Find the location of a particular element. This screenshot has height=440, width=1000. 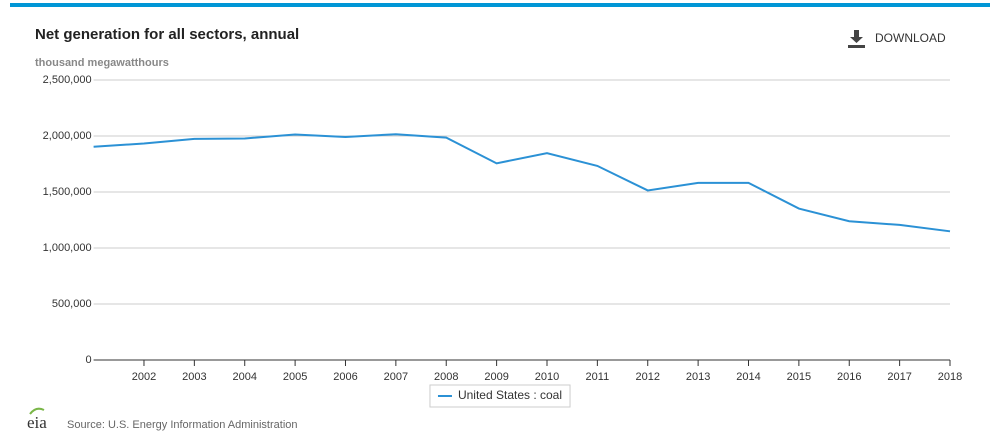

x-tick-label: 2013 is located at coordinates (698, 377).